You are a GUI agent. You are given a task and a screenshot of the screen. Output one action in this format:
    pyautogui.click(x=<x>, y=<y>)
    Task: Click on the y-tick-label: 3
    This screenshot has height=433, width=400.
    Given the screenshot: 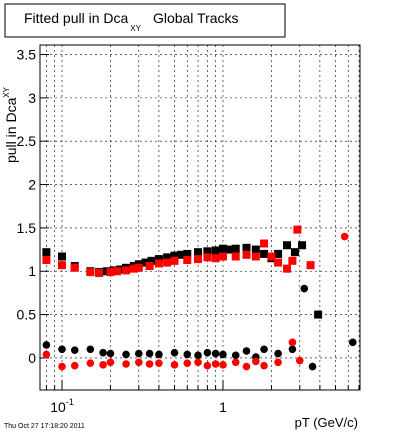 What is the action you would take?
    pyautogui.click(x=32, y=98)
    